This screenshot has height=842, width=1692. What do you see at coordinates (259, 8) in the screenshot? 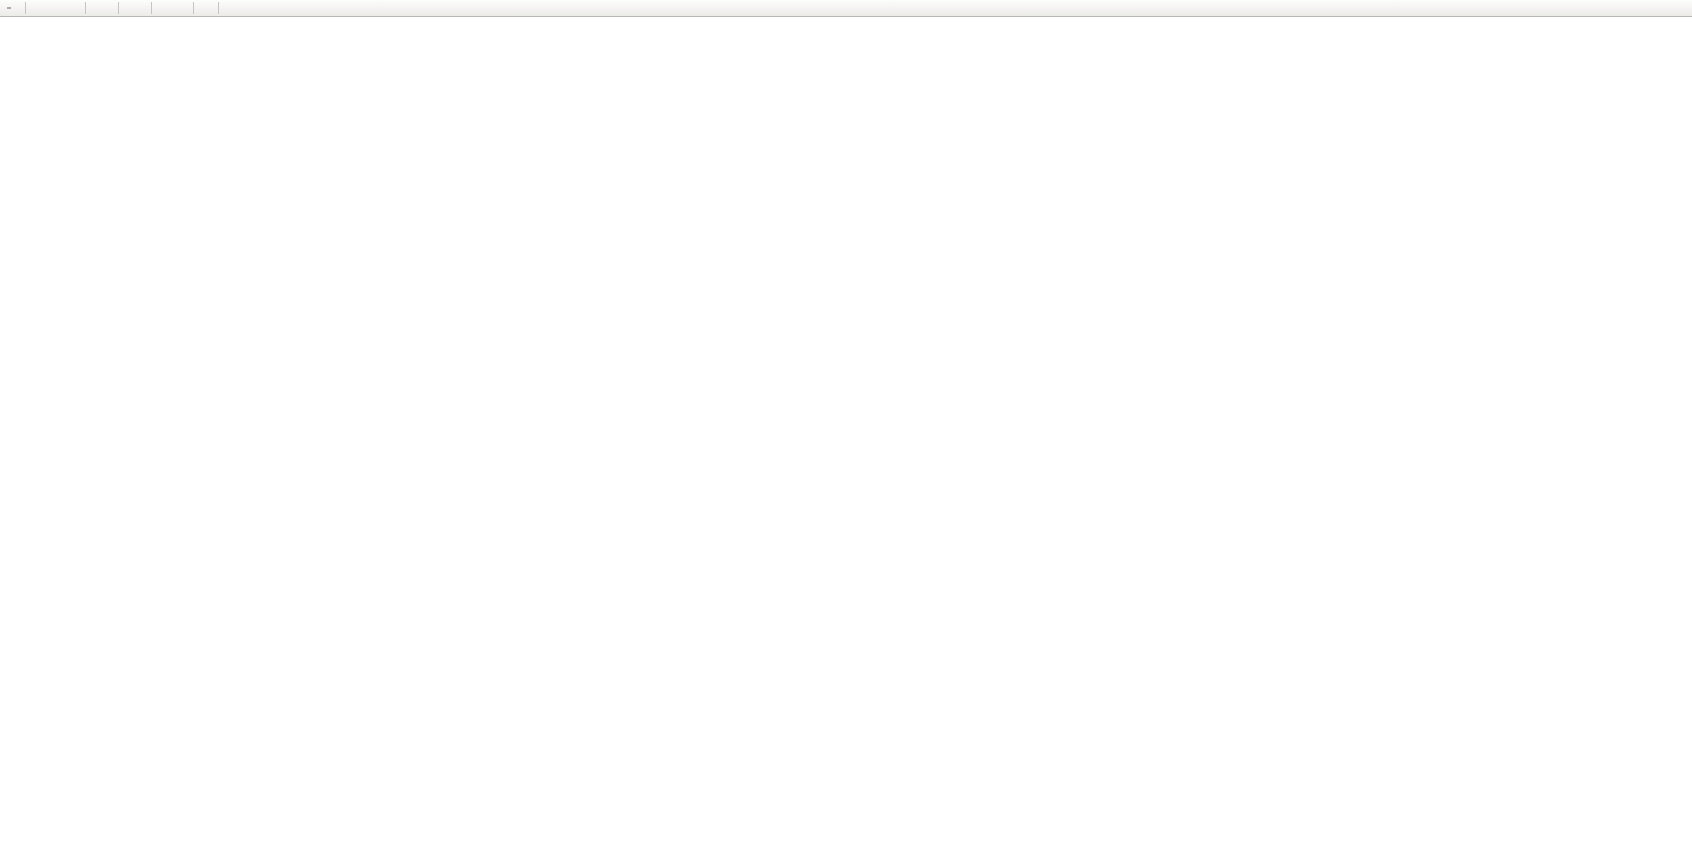
I see `text-tool-button` at bounding box center [259, 8].